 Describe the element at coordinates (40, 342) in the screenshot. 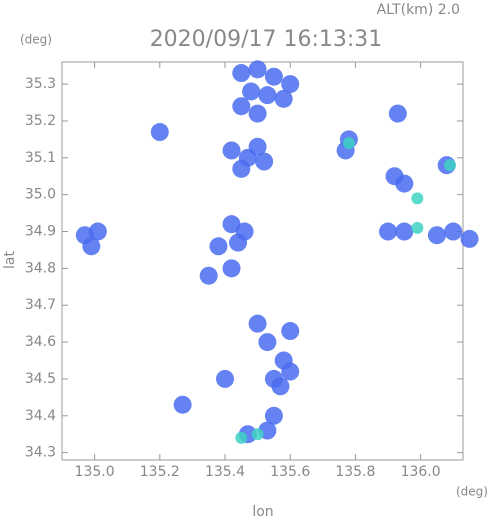

I see `y-tick-label: 34.6` at that location.